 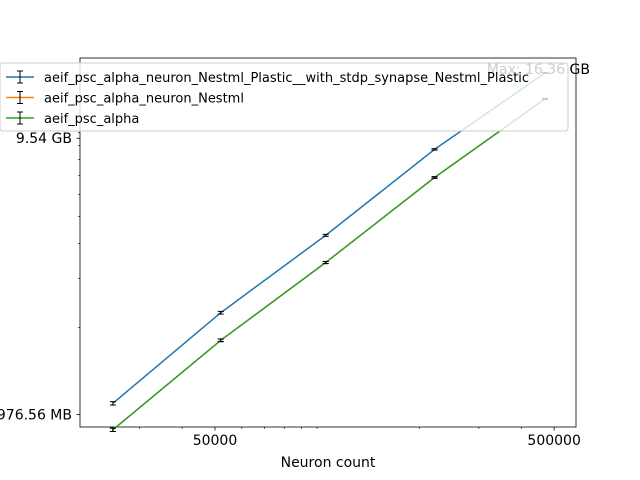 I want to click on legend-entry: aeif_psc_alpha_neuron_Nestml, so click(x=125, y=99).